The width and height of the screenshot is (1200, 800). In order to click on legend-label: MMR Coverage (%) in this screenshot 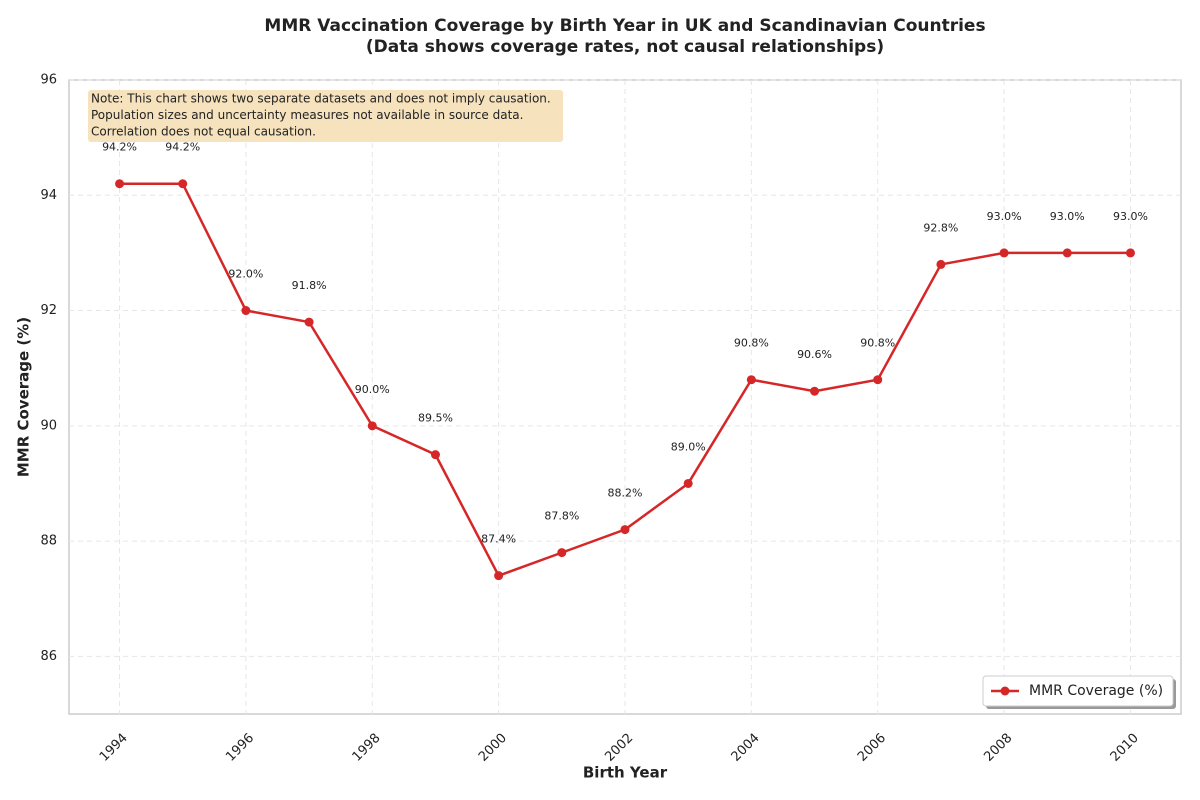, I will do `click(1096, 691)`.